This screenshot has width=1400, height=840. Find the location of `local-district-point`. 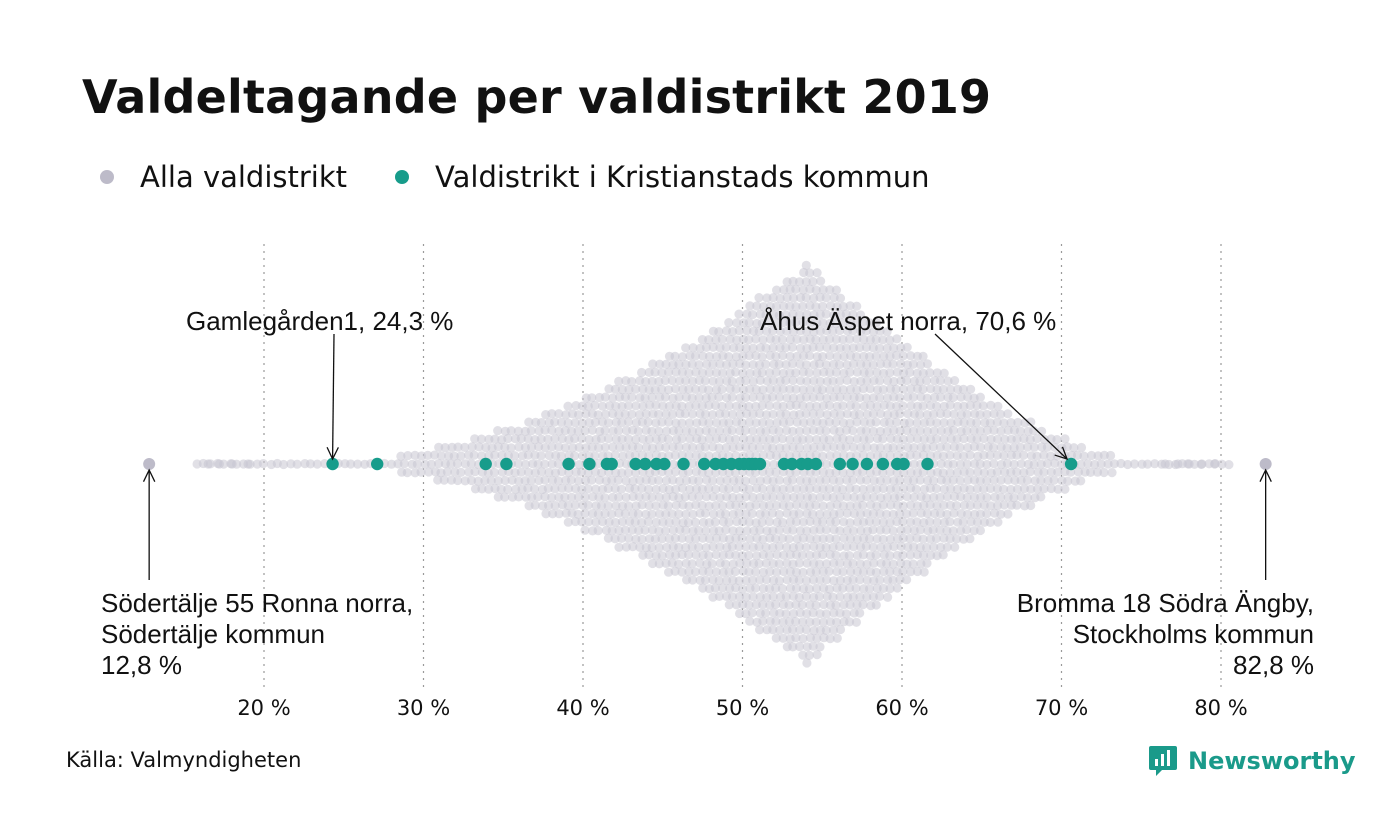

local-district-point is located at coordinates (852, 464).